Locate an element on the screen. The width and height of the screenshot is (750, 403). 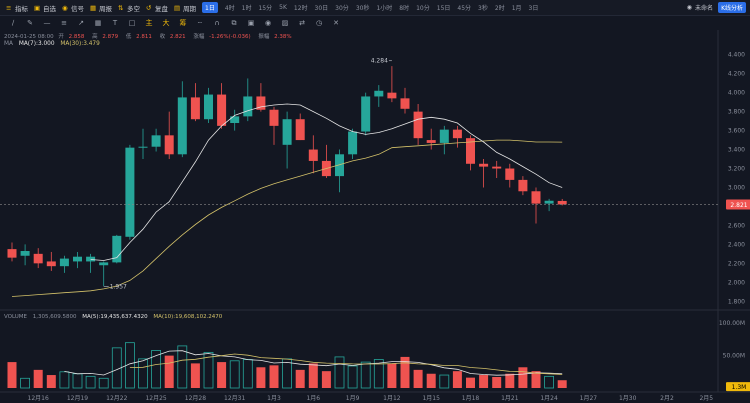
timeframe-2: 1时 is located at coordinates (246, 8).